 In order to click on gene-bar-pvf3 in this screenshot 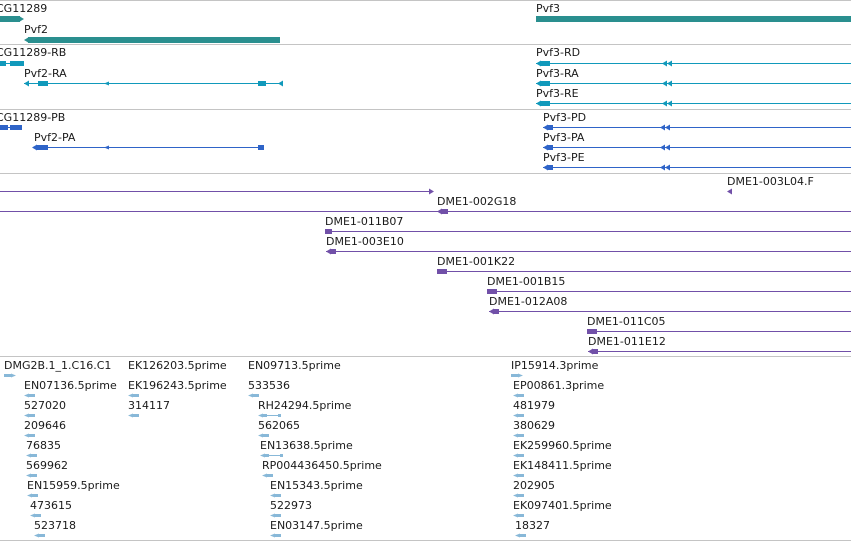, I will do `click(693, 19)`.